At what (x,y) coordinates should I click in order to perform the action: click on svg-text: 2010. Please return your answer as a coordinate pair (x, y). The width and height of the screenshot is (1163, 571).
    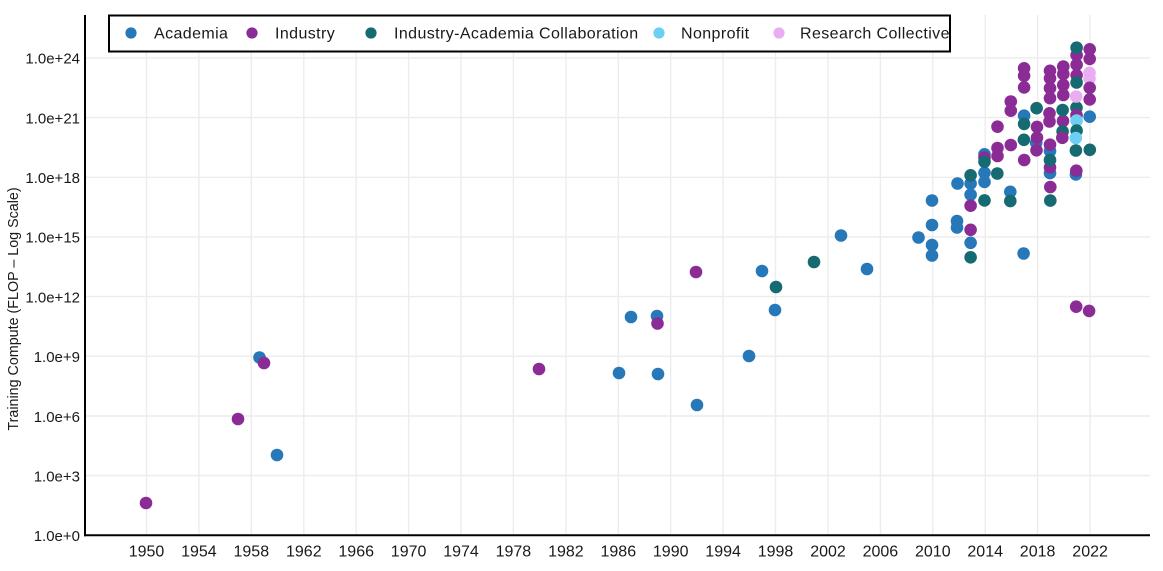
    Looking at the image, I should click on (933, 552).